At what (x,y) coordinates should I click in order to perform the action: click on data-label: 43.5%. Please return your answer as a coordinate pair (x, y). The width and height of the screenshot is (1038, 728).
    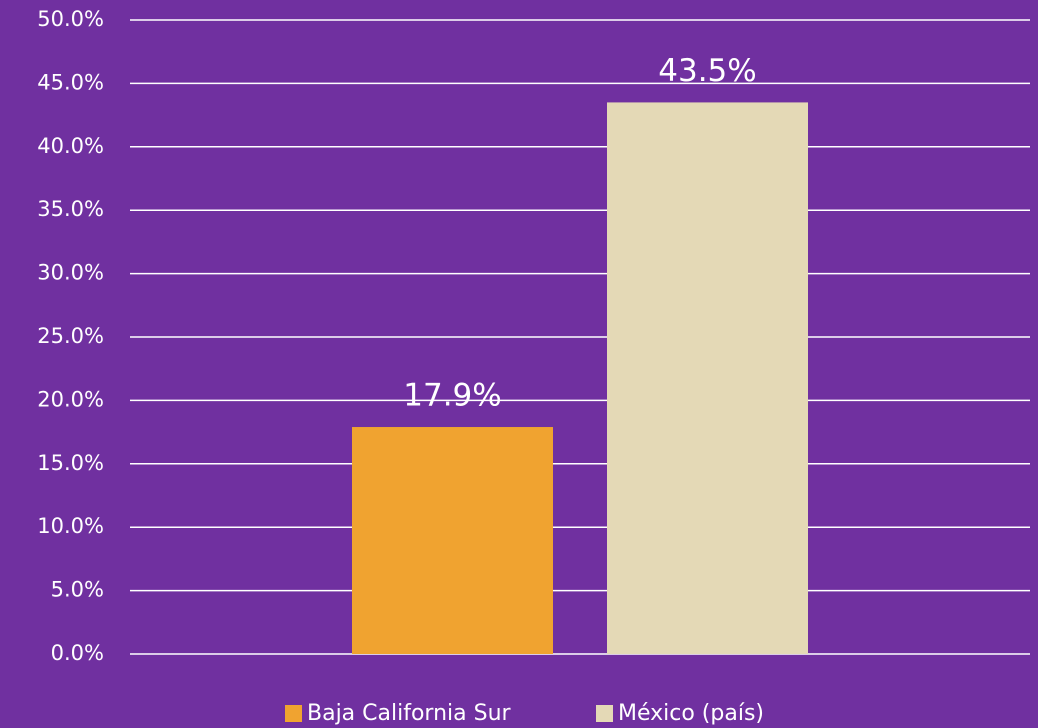
    Looking at the image, I should click on (707, 71).